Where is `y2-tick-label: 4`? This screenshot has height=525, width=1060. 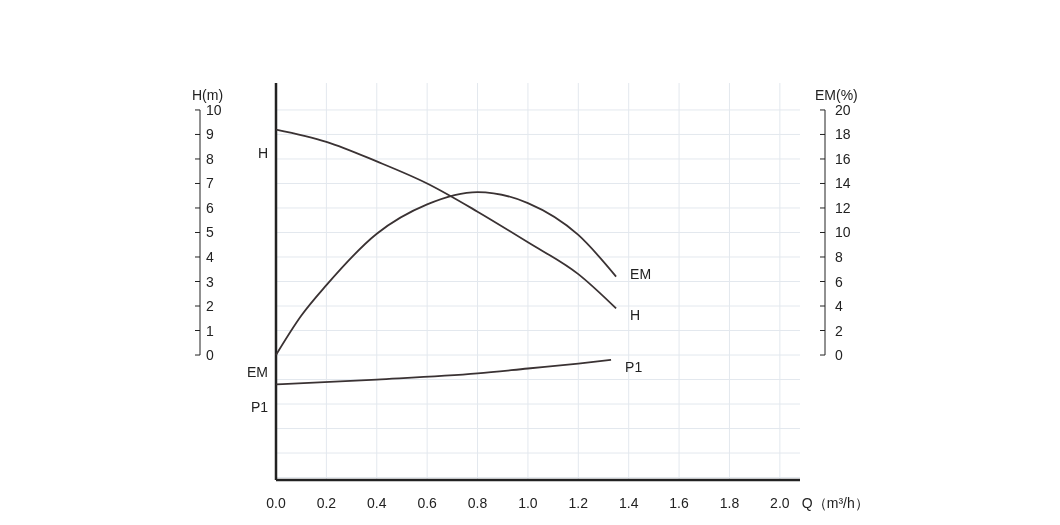
y2-tick-label: 4 is located at coordinates (839, 306).